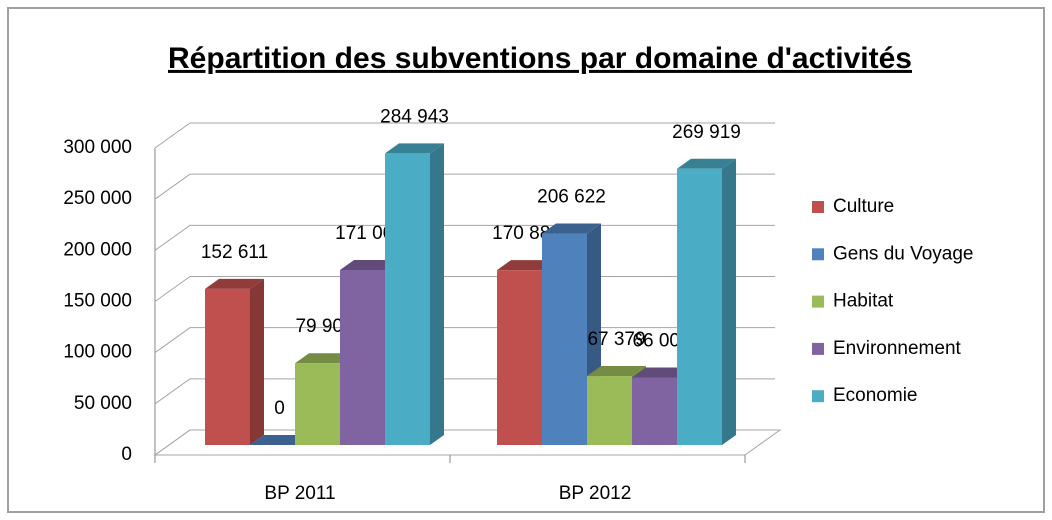 Image resolution: width=1052 pixels, height=520 pixels. Describe the element at coordinates (903, 253) in the screenshot. I see `legend-label: Gens du Voyage` at that location.